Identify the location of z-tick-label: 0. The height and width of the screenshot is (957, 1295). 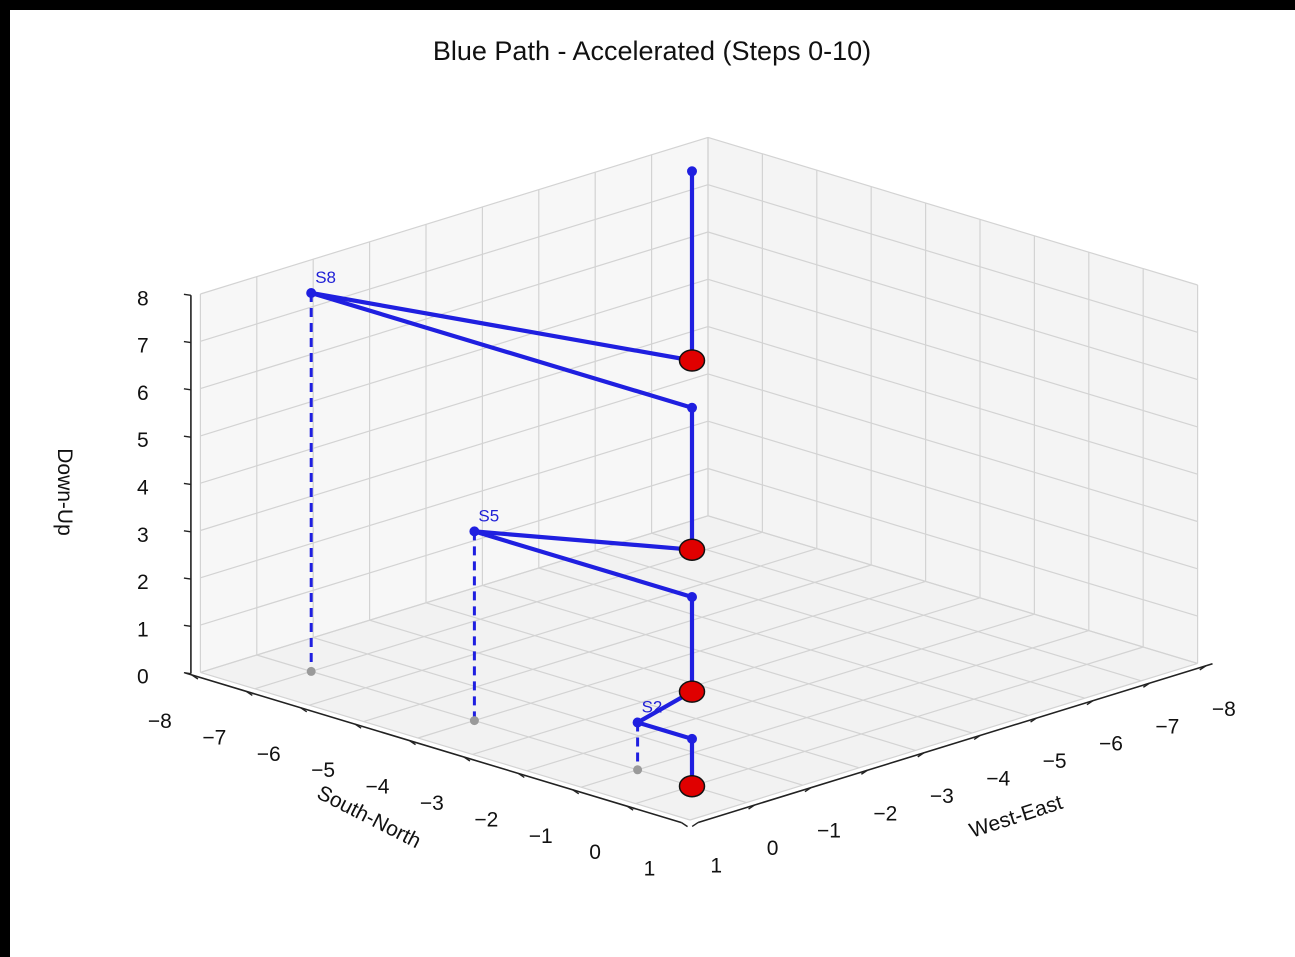
(143, 677).